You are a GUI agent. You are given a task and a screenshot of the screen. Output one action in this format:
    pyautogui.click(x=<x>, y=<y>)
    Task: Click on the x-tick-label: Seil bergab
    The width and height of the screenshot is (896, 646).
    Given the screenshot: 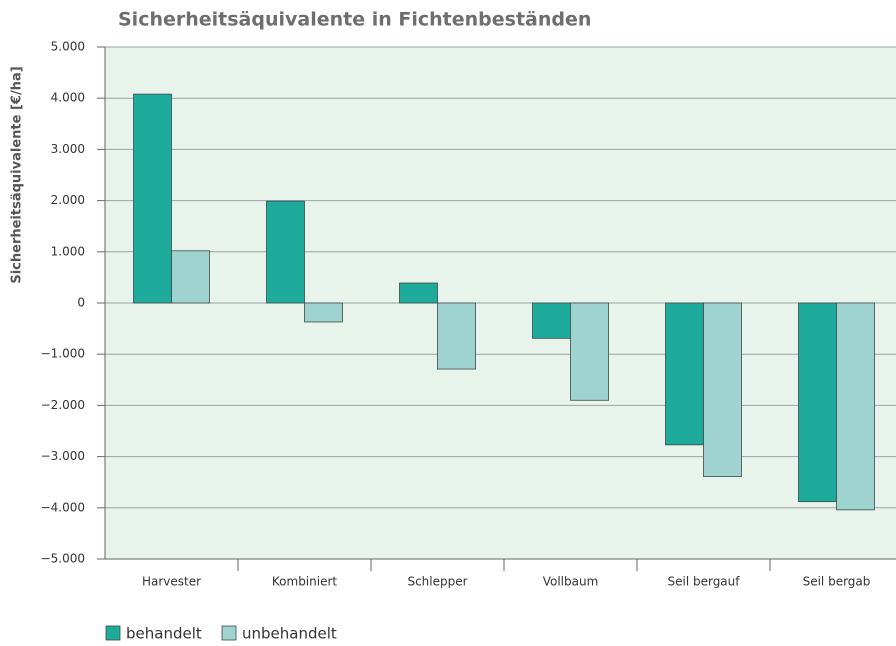 What is the action you would take?
    pyautogui.click(x=837, y=582)
    